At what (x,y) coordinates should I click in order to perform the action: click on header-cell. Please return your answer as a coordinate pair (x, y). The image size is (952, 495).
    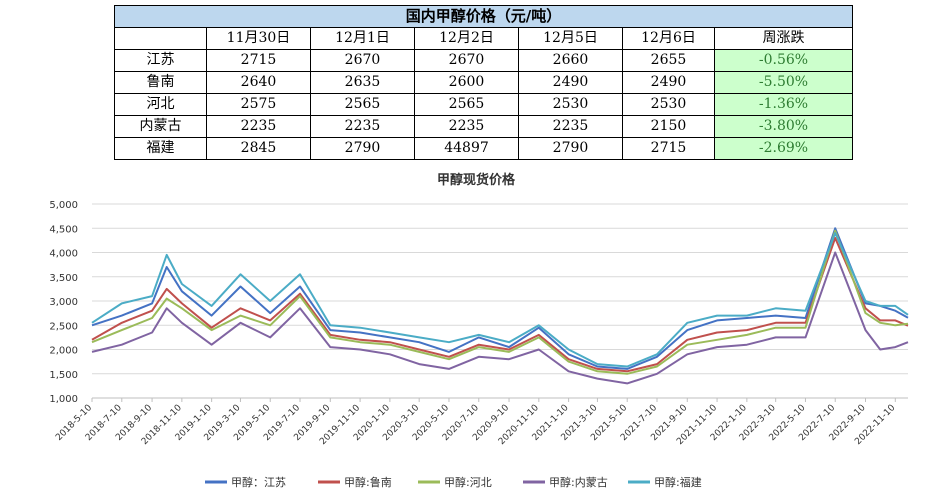
    Looking at the image, I should click on (160, 38).